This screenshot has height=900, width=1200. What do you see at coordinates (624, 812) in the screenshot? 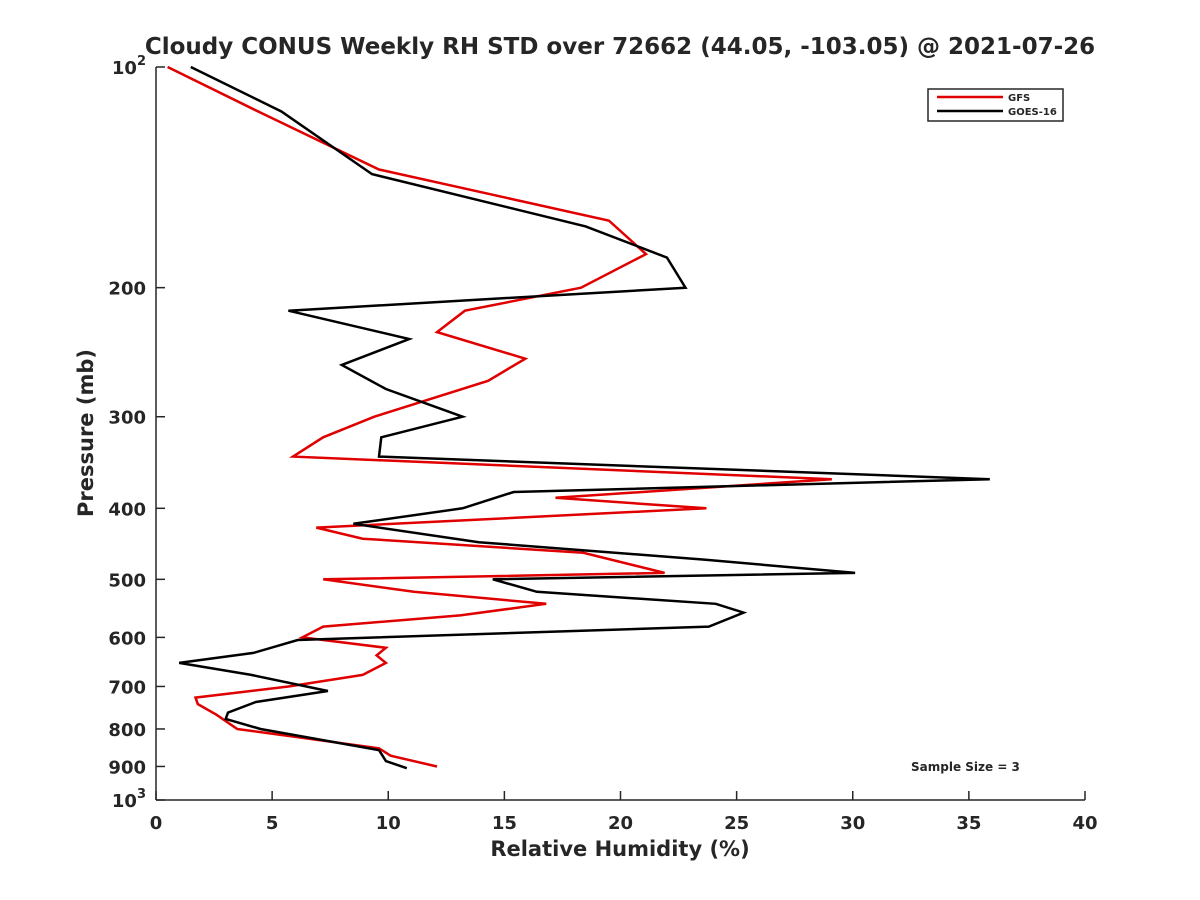
I see `x-ticks: 0 5 10 15 20 25 30 35 40` at bounding box center [624, 812].